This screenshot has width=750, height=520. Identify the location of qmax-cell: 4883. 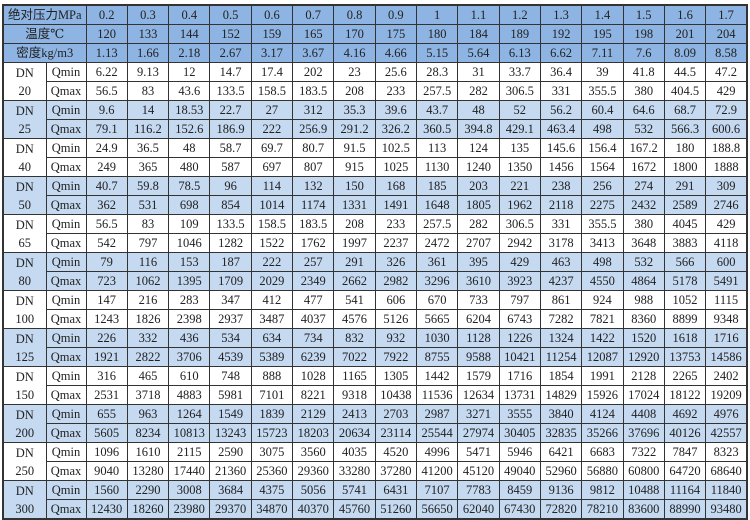
(189, 395).